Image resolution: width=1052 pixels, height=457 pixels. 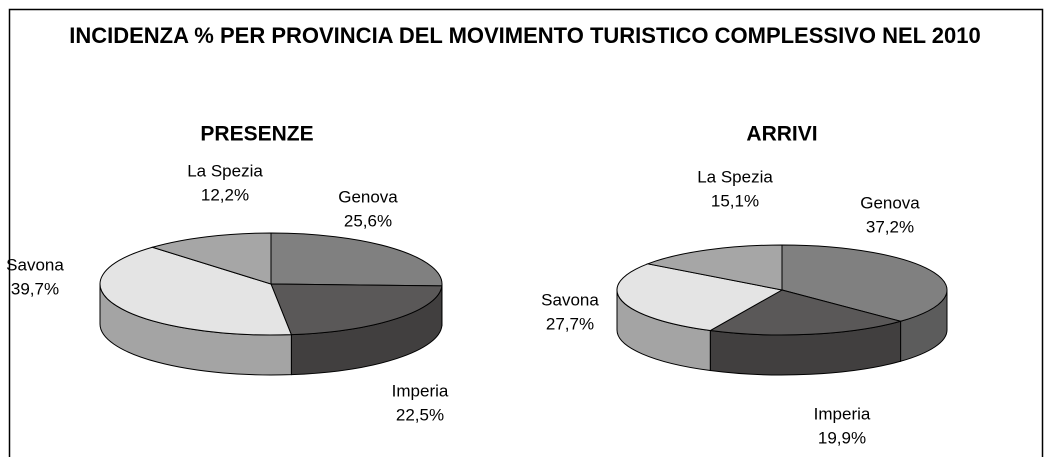 I want to click on data-label-value: 27,7%, so click(x=570, y=323).